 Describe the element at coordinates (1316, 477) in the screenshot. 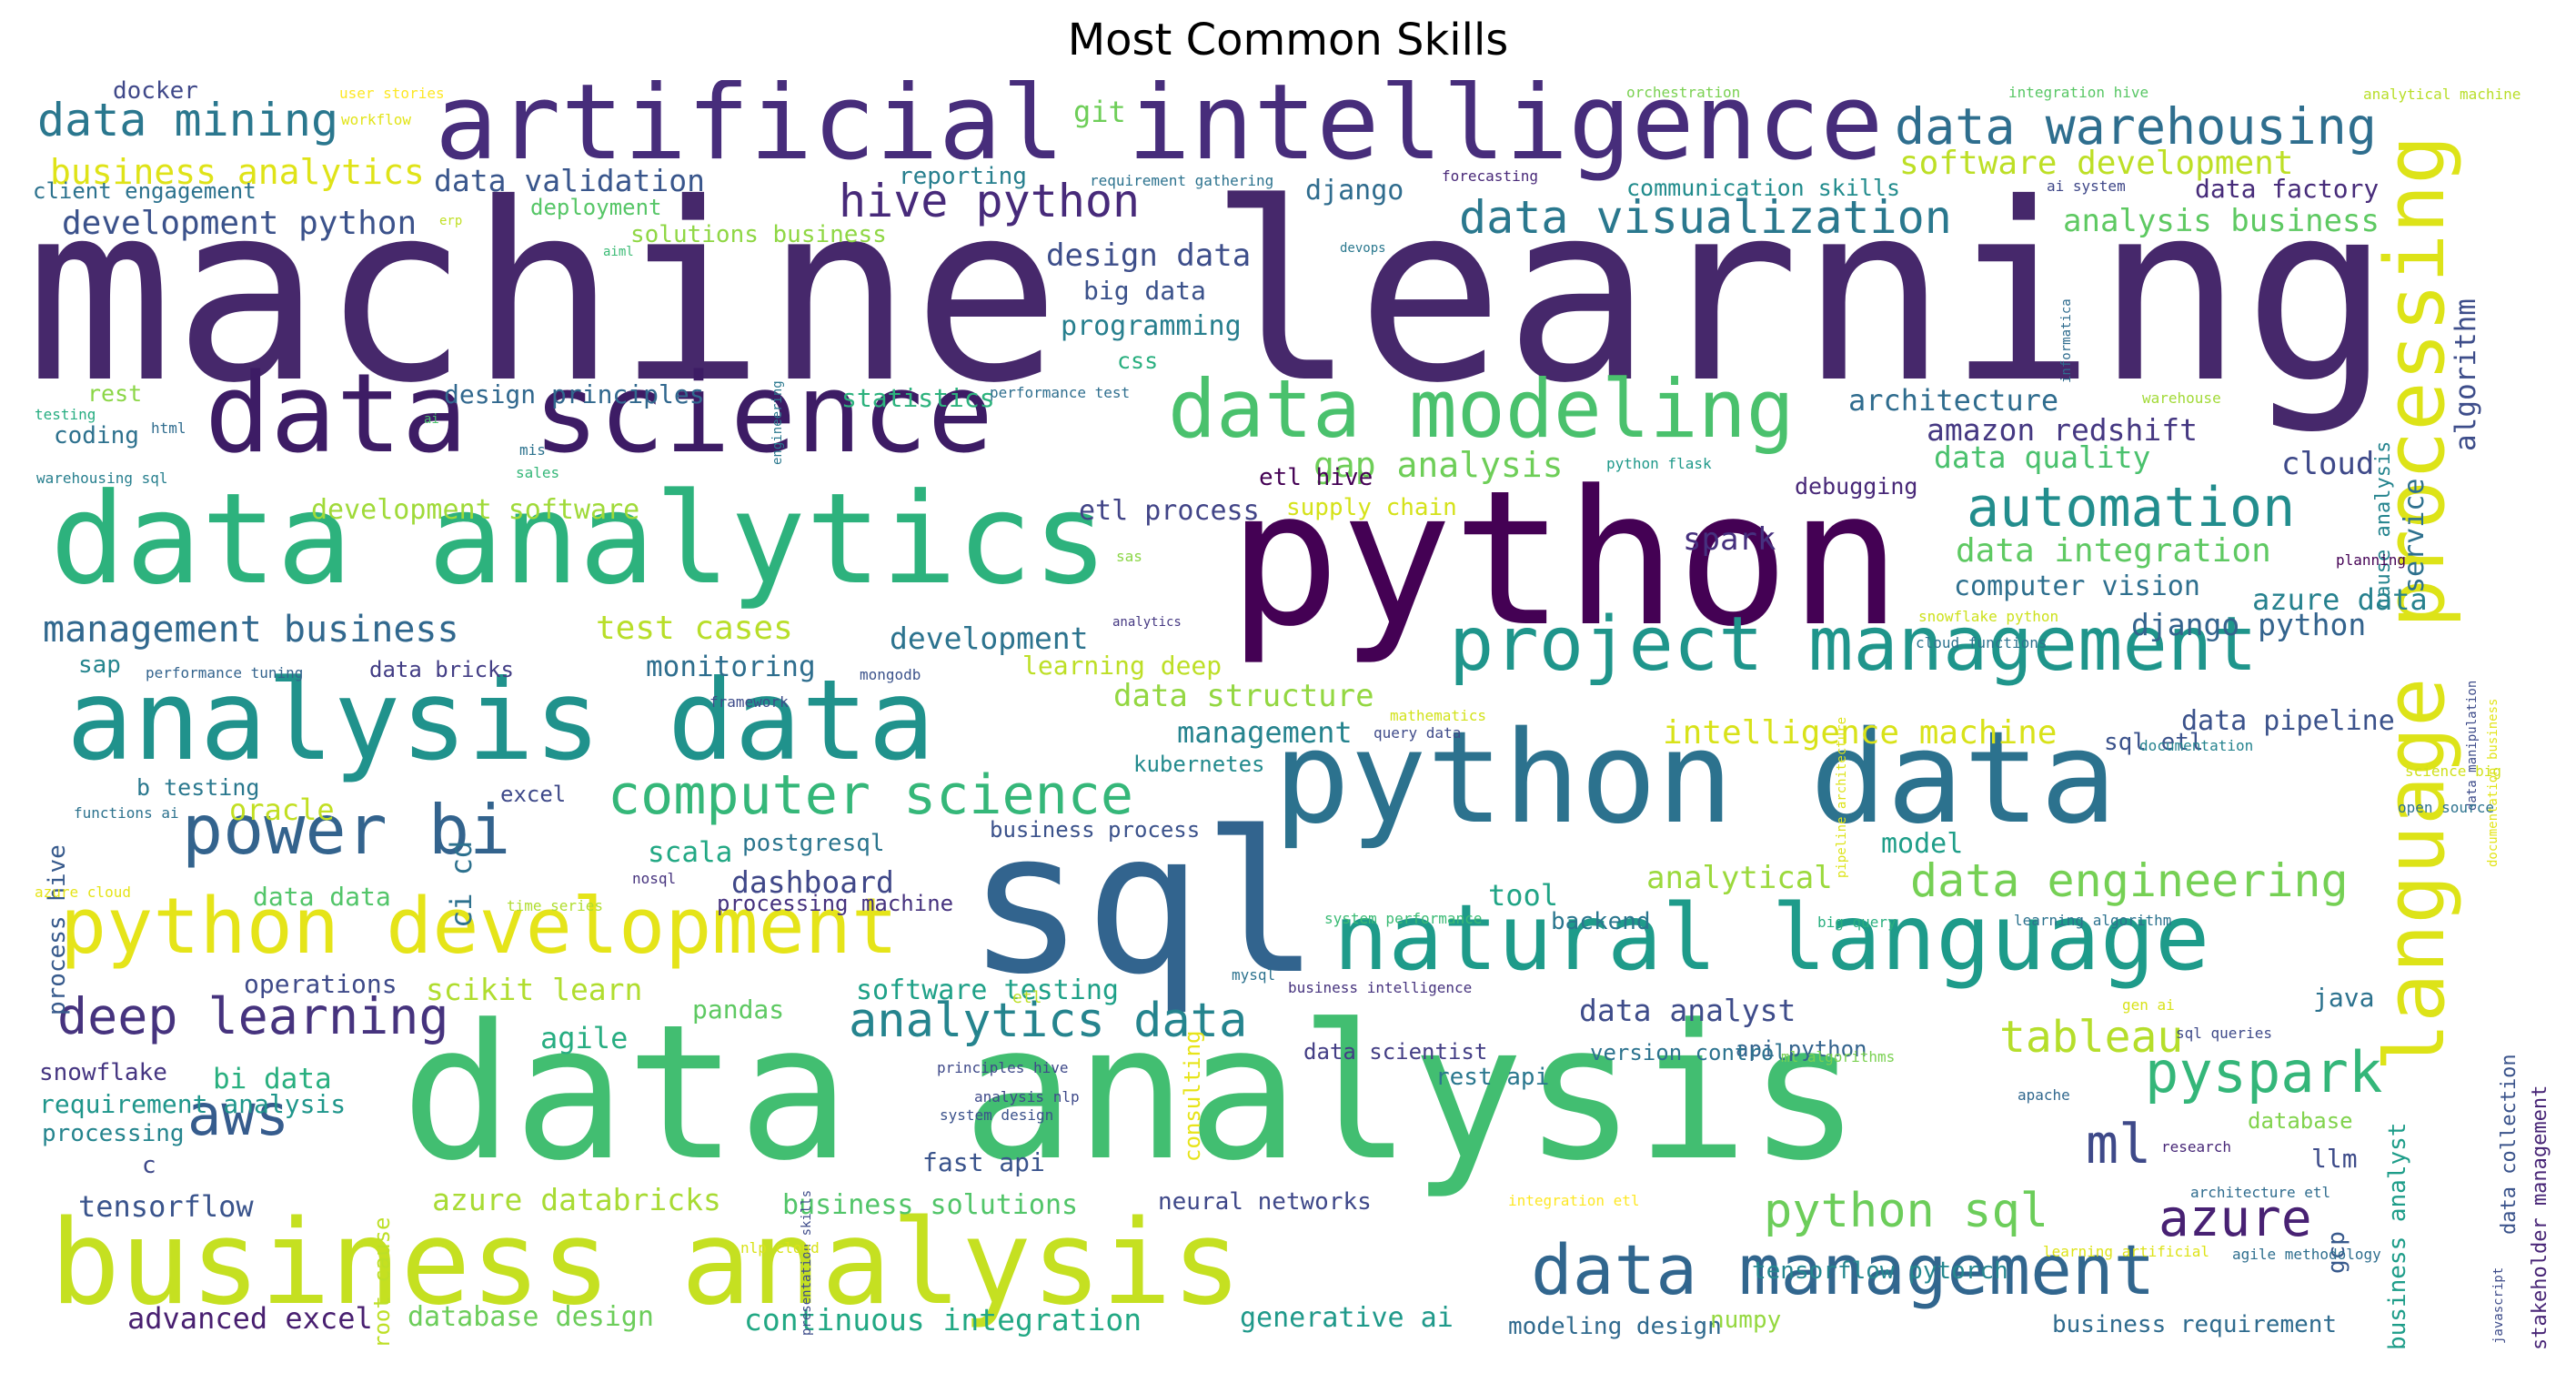

I see `word-etl-hive: etl hive` at that location.